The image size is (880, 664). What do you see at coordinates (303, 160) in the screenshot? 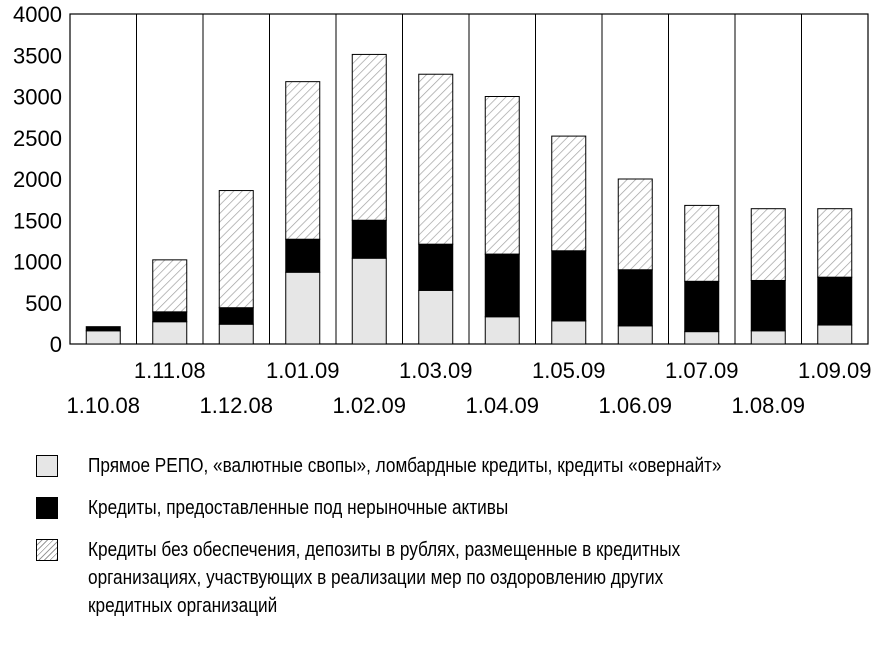
I see `bar-segment-1.01.09-s2` at bounding box center [303, 160].